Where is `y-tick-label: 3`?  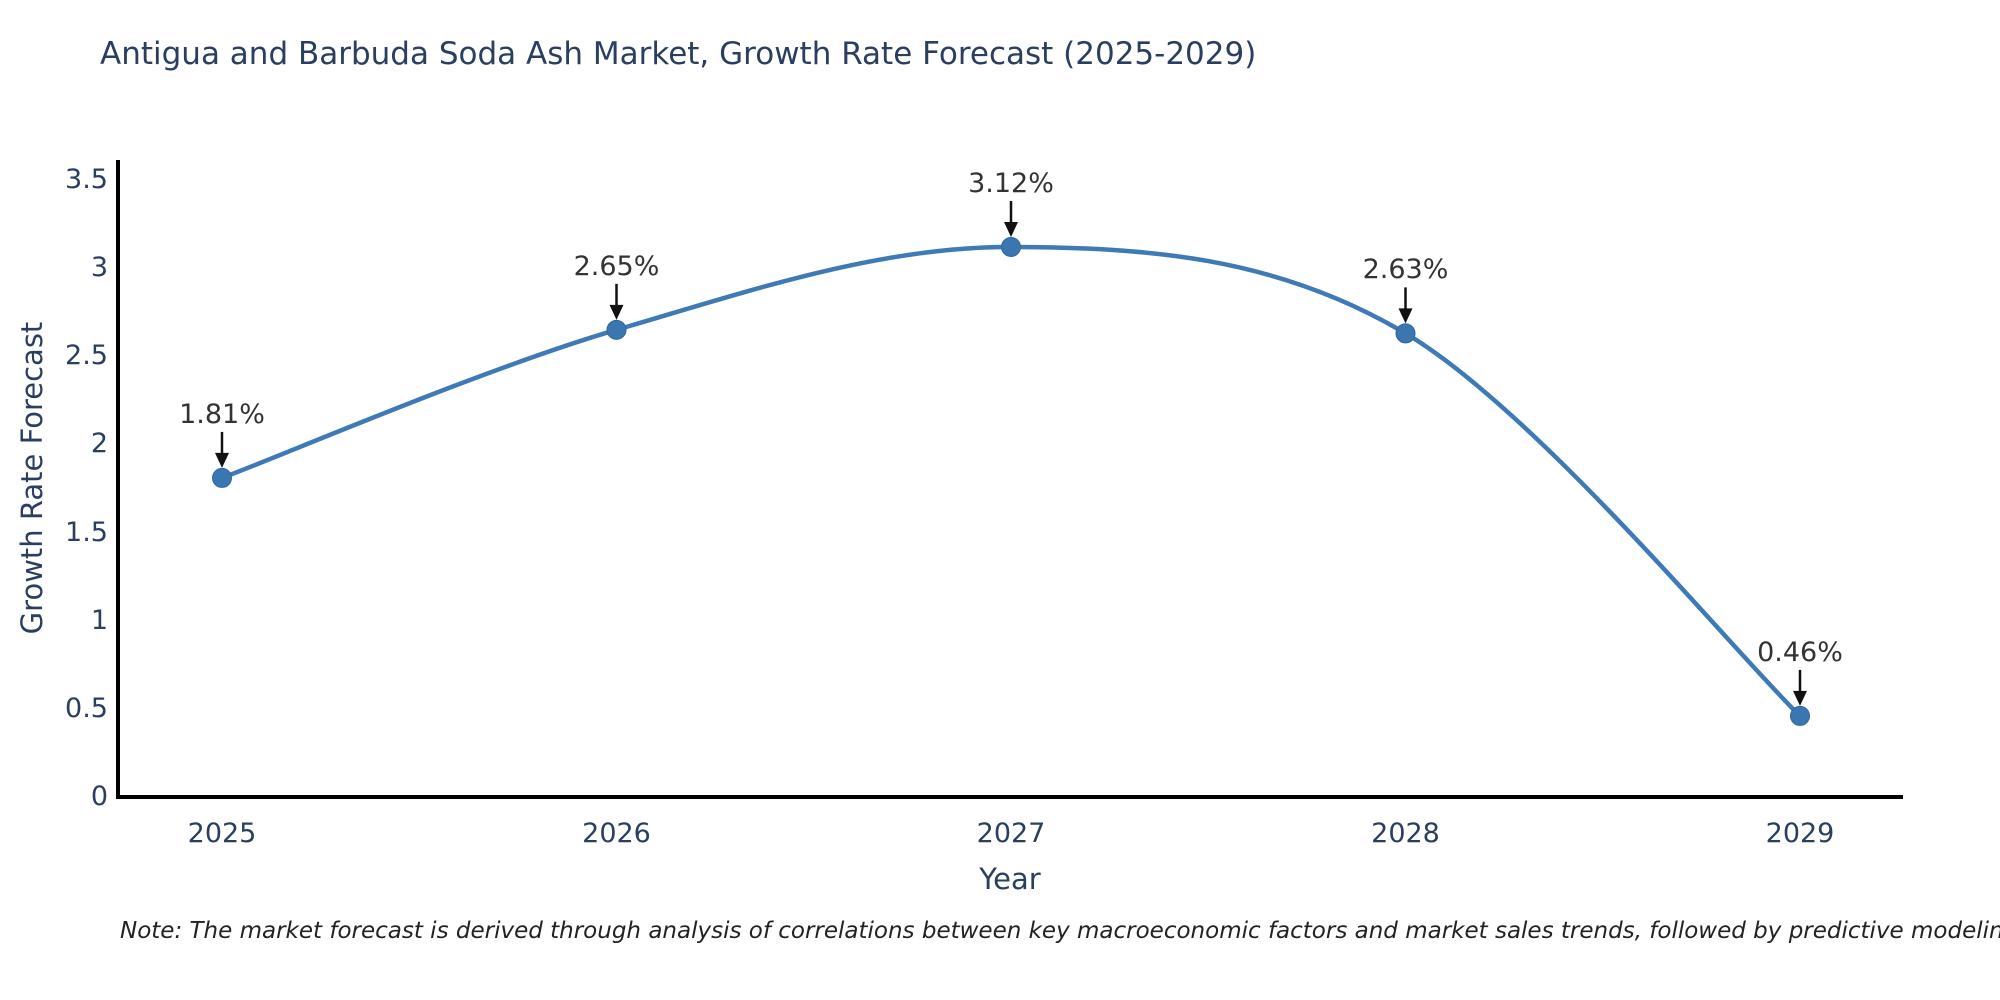
y-tick-label: 3 is located at coordinates (99, 268).